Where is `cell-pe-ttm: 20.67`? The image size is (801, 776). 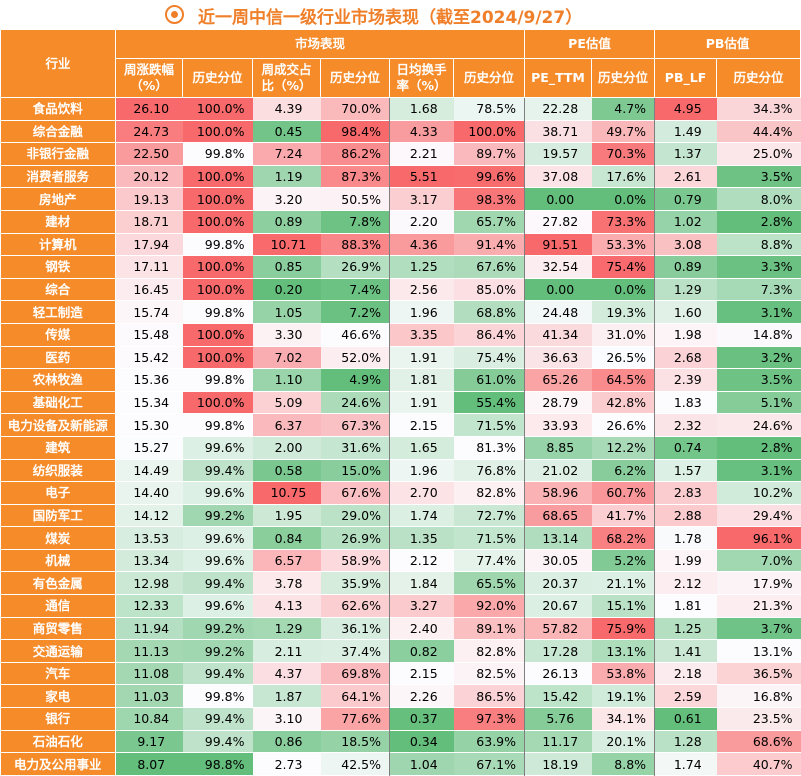
cell-pe-ttm: 20.67 is located at coordinates (558, 606).